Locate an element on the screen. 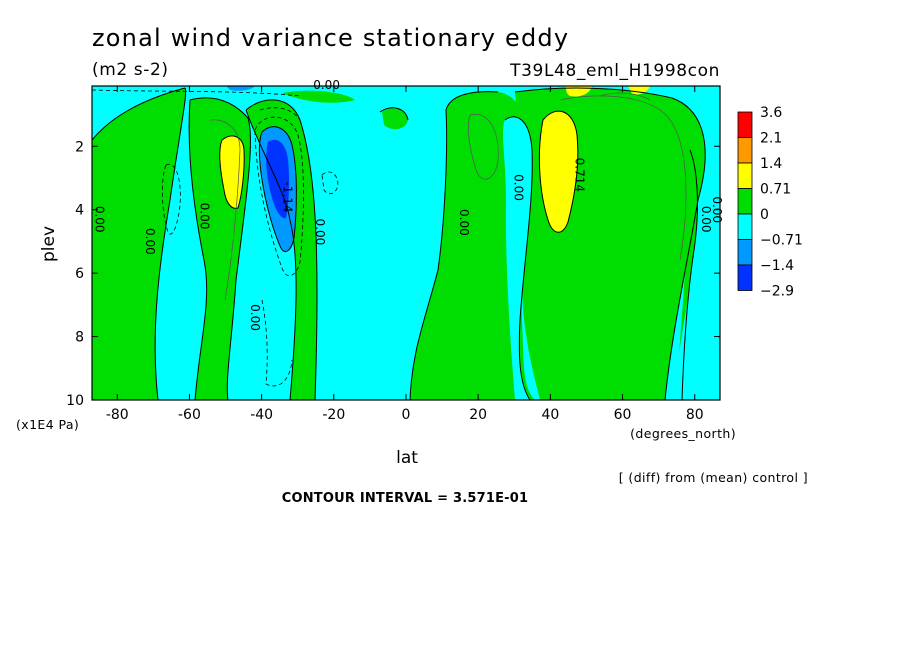  x-tick-label: 40 is located at coordinates (550, 415).